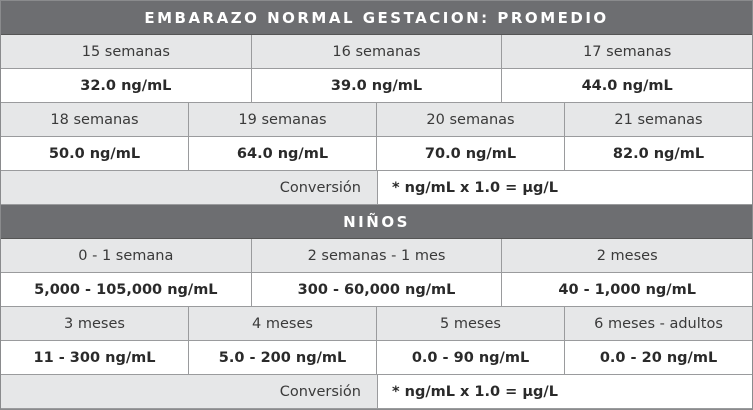  Describe the element at coordinates (283, 154) in the screenshot. I see `range-value: 64.0 ng/mL` at that location.